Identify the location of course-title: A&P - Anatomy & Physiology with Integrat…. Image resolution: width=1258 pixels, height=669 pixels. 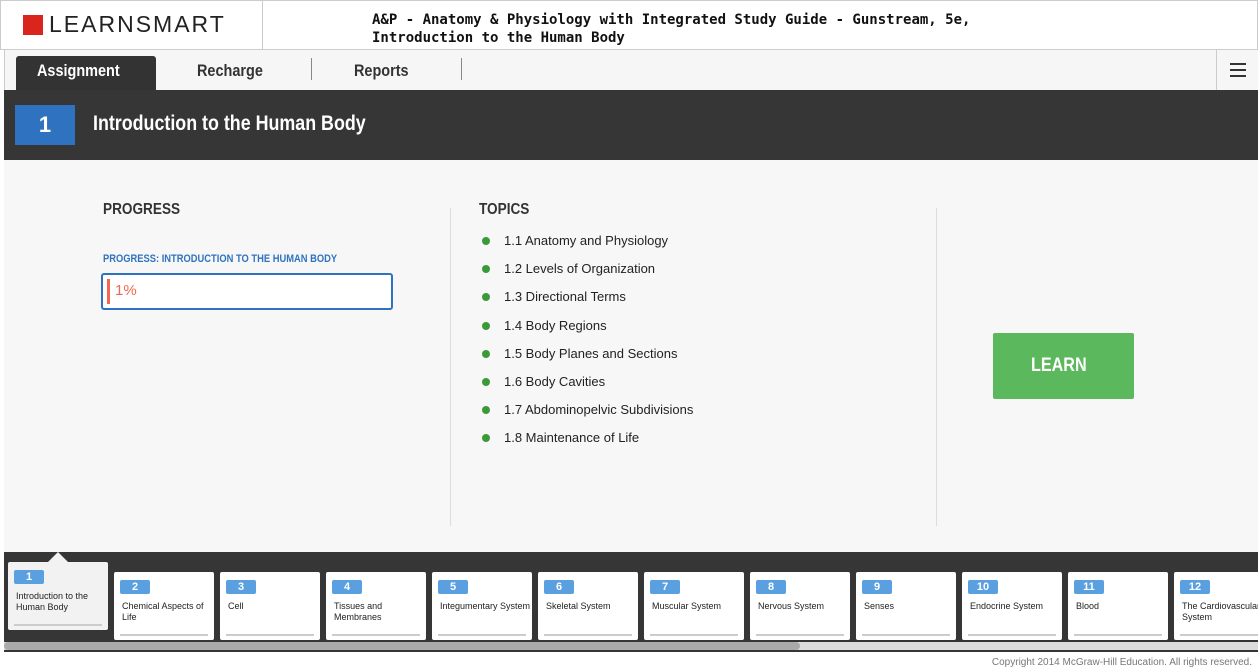
(671, 29).